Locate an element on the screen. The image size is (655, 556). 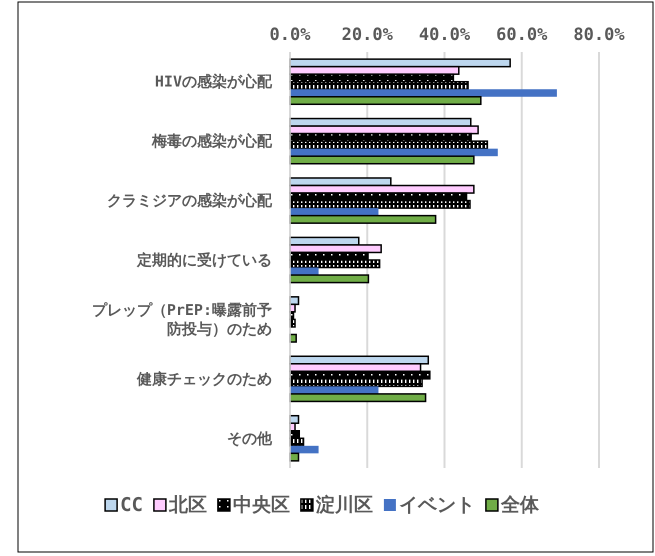
y-tick-label: HIVの感染が心配 is located at coordinates (213, 81).